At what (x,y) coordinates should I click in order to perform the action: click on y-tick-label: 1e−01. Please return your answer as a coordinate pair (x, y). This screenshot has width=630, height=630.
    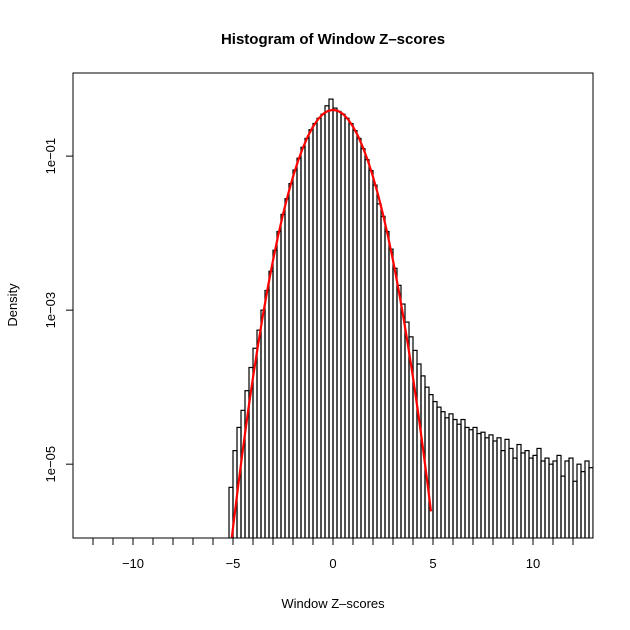
    Looking at the image, I should click on (50, 156).